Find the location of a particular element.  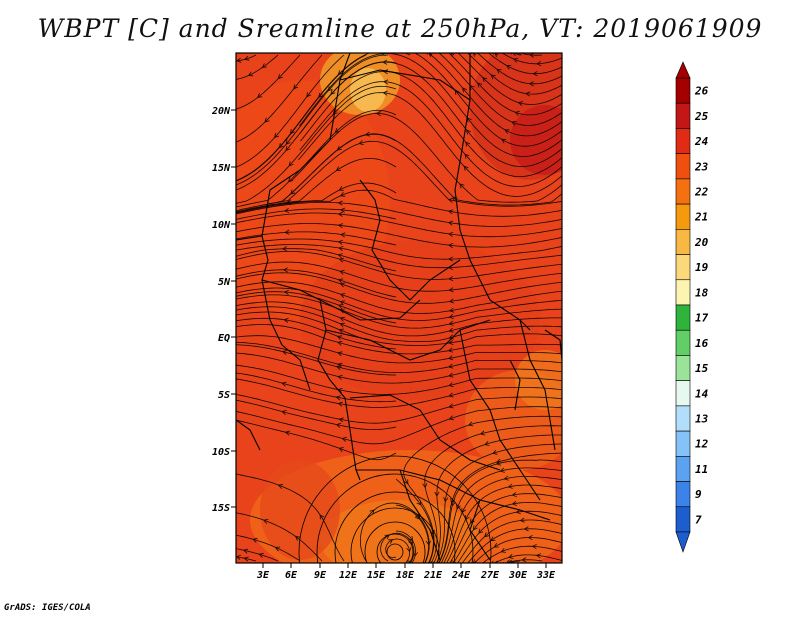

lon-label: 6E is located at coordinates (291, 575).